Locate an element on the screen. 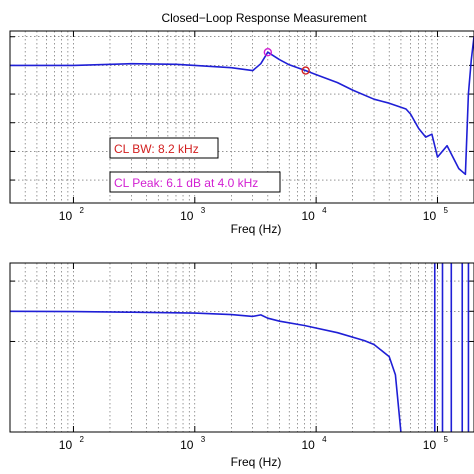 The image size is (474, 474). cl-bw-box is located at coordinates (164, 148).